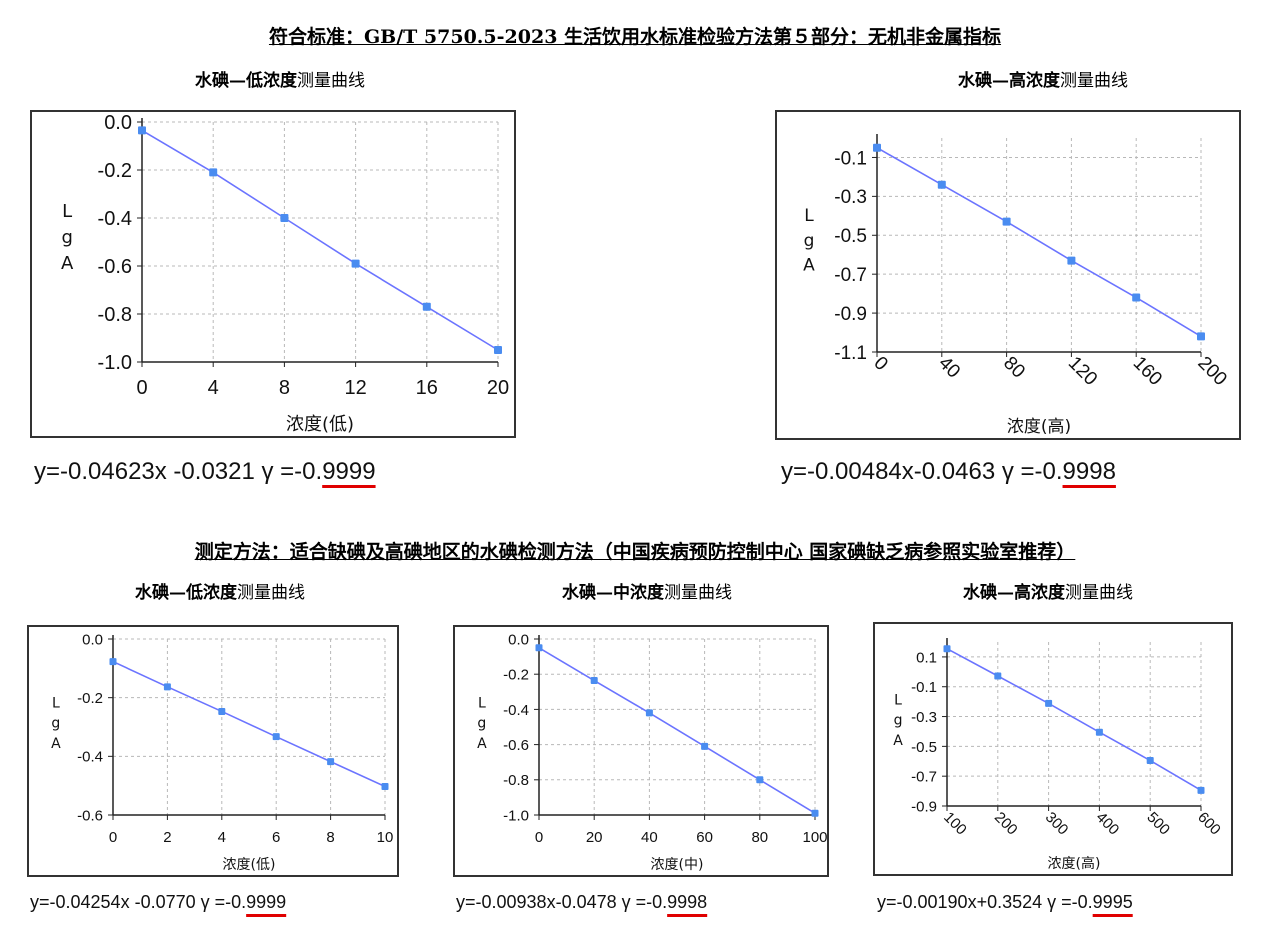 This screenshot has width=1270, height=946. Describe the element at coordinates (1147, 371) in the screenshot. I see `x-tick-label: 160` at that location.